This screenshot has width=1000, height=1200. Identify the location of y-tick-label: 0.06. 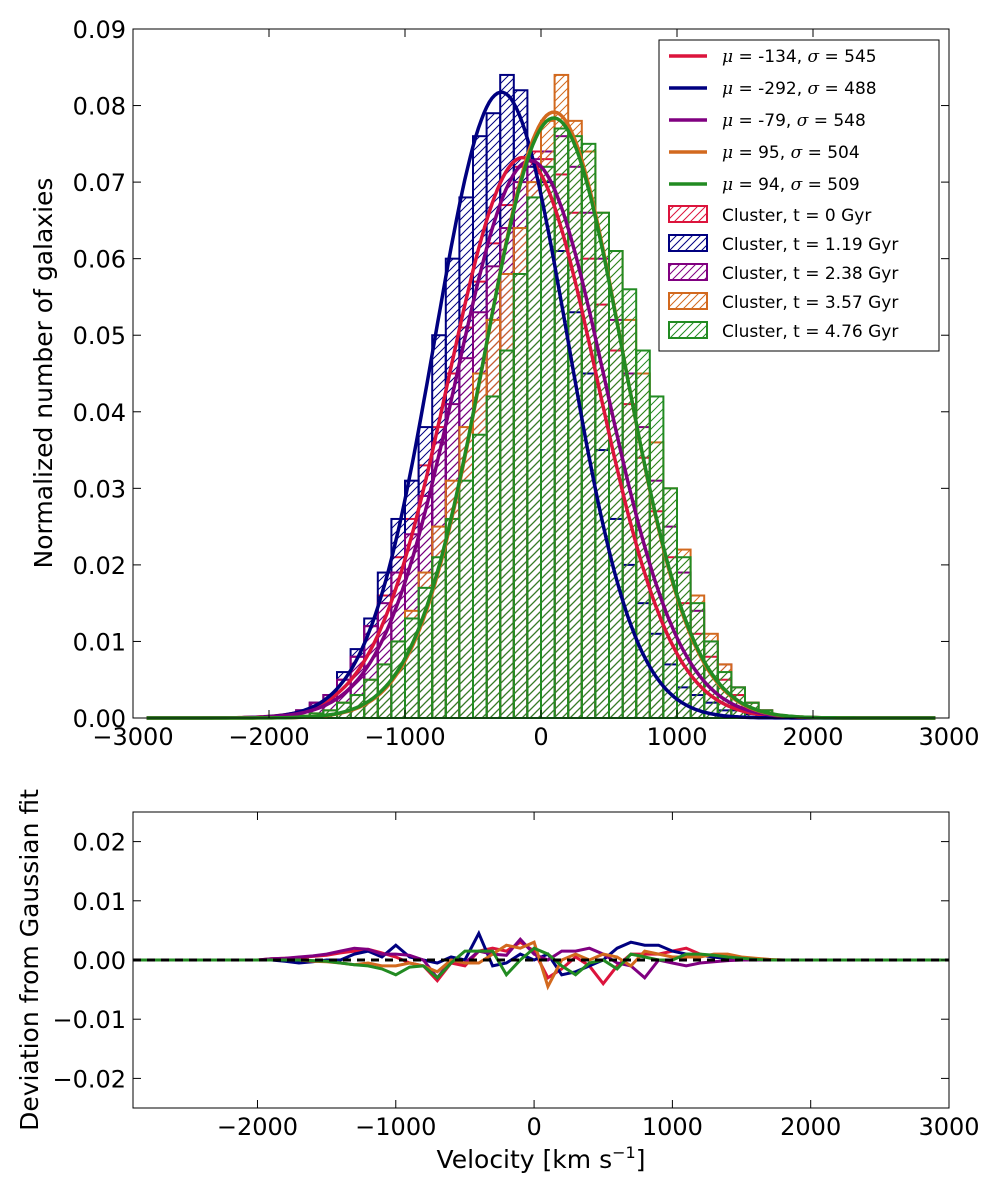
(99, 260).